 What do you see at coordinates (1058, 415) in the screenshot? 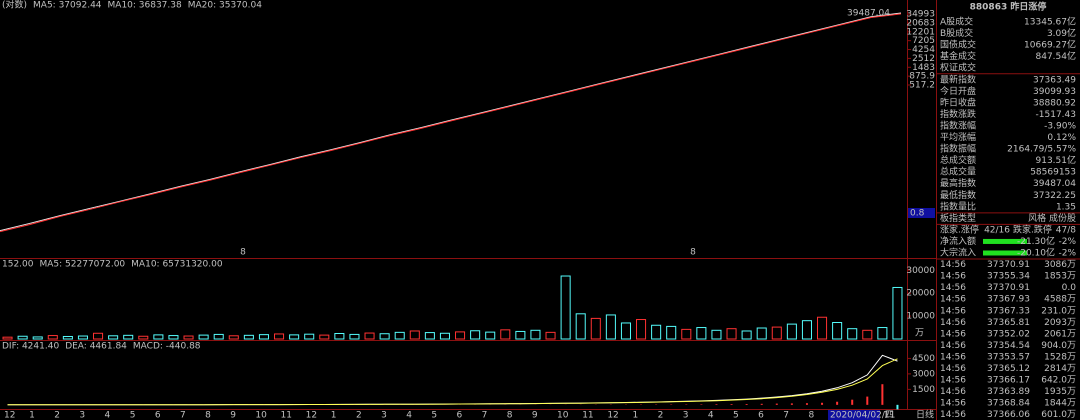
I see `tick-volume: 601.0万` at bounding box center [1058, 415].